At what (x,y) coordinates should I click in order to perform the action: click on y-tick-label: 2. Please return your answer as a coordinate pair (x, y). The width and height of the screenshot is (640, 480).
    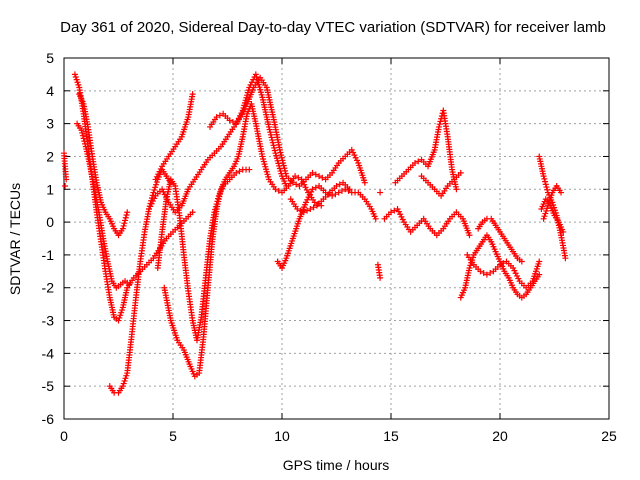
    Looking at the image, I should click on (50, 156).